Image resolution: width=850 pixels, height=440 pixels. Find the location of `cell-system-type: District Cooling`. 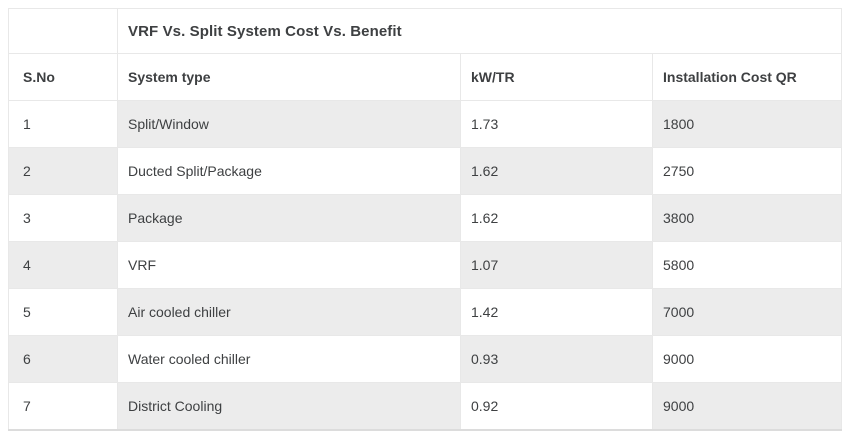

cell-system-type: District Cooling is located at coordinates (289, 406).